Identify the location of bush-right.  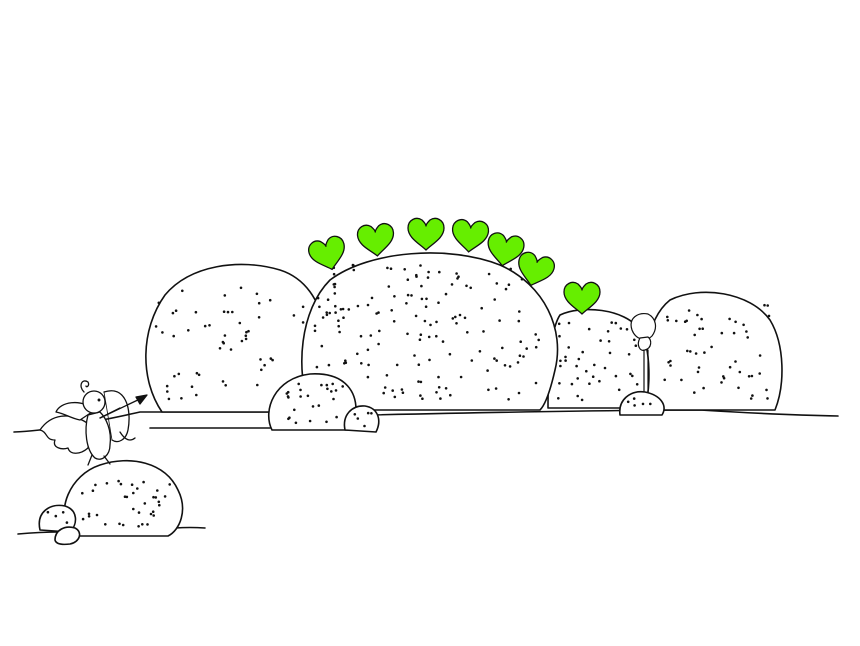
(713, 351).